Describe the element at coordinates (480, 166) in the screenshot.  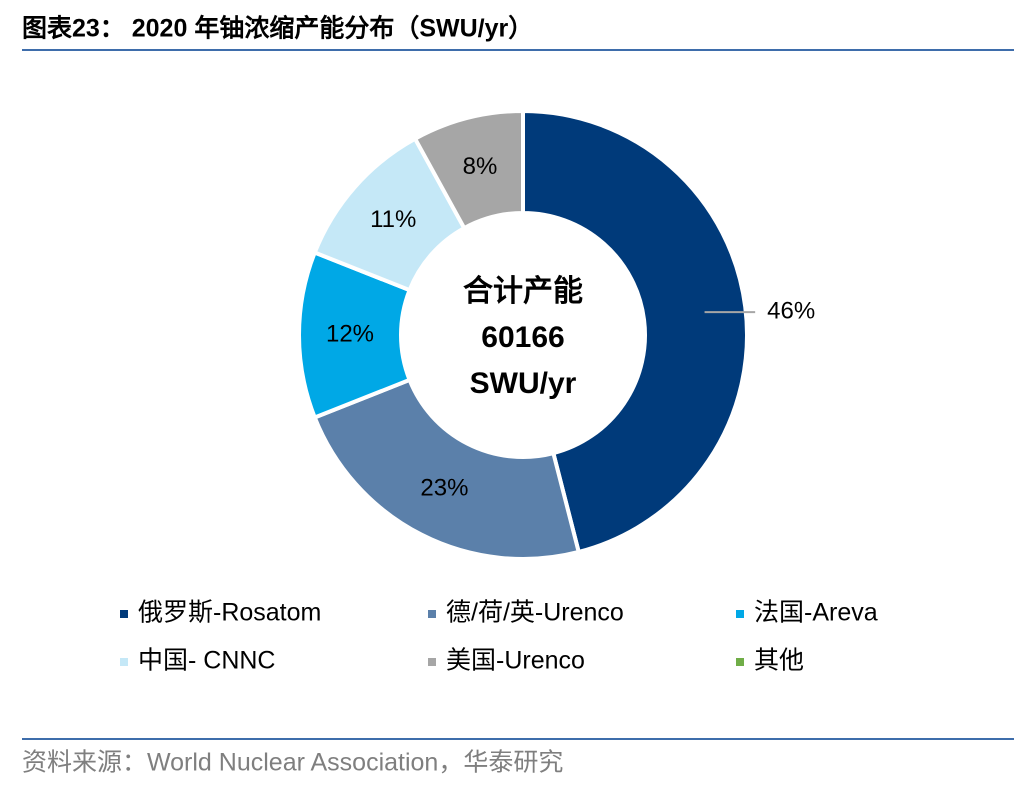
I see `data-label: 8%` at that location.